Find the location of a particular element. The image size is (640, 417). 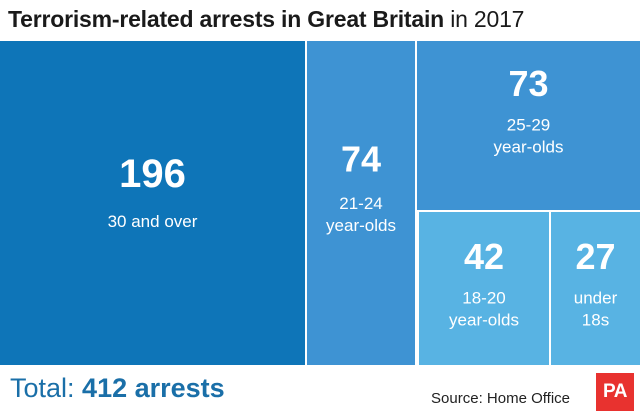

tile-value-18-20-year-olds: 42 is located at coordinates (484, 256).